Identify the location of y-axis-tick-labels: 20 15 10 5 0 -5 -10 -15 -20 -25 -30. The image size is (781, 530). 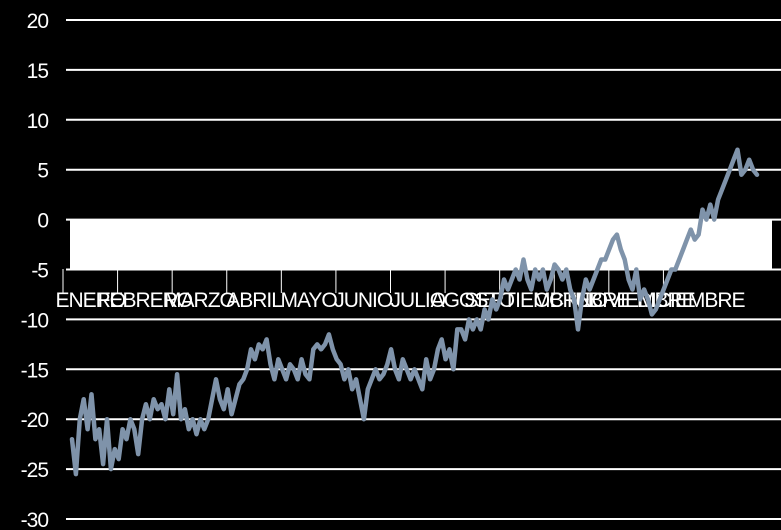
(35, 270).